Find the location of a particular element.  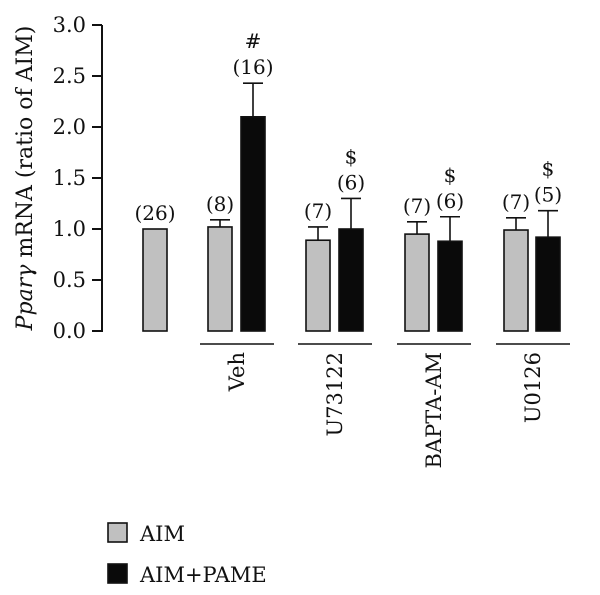

y-tick-label: 1.0 is located at coordinates (69, 229).